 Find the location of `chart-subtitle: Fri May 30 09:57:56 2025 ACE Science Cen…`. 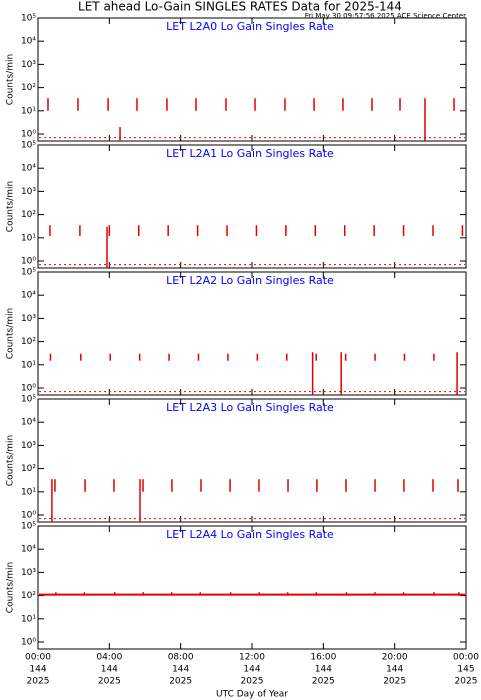

chart-subtitle: Fri May 30 09:57:56 2025 ACE Science Cen… is located at coordinates (385, 16).